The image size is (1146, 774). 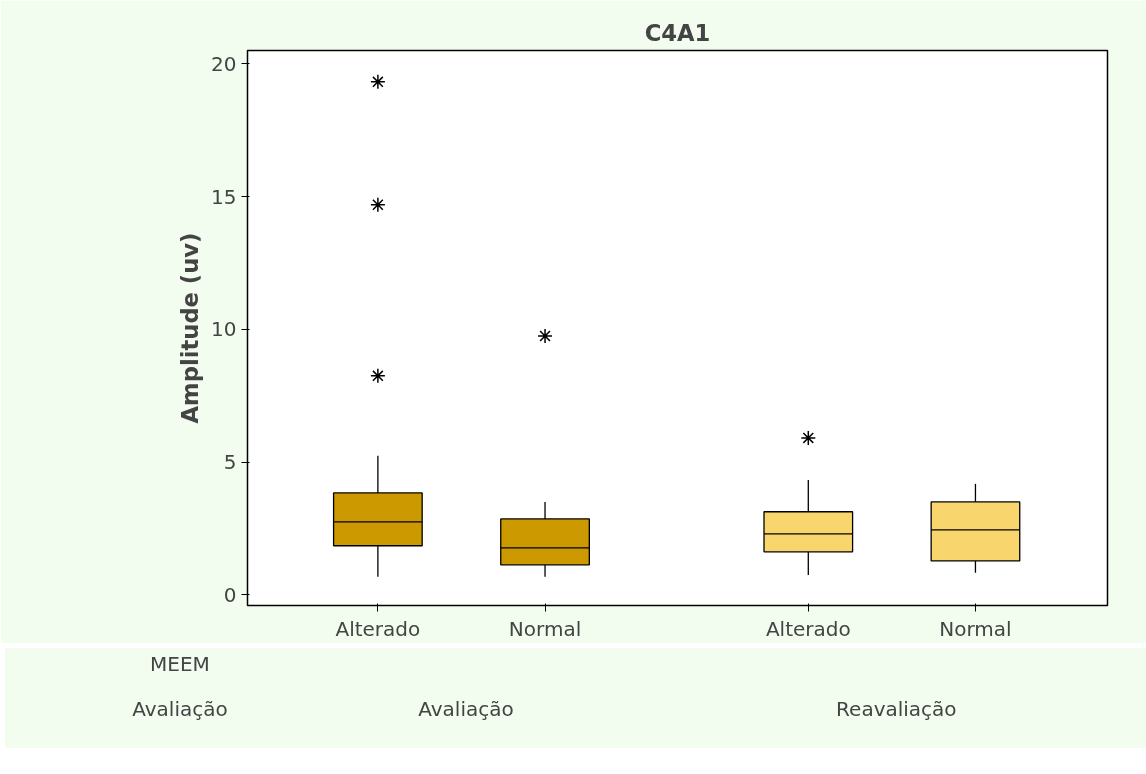 What do you see at coordinates (180, 664) in the screenshot?
I see `text: MEEM` at bounding box center [180, 664].